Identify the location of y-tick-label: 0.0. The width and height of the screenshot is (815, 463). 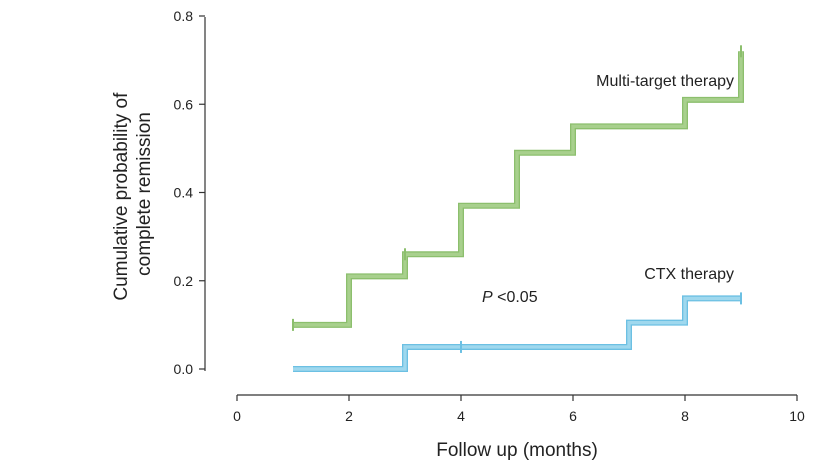
(184, 369).